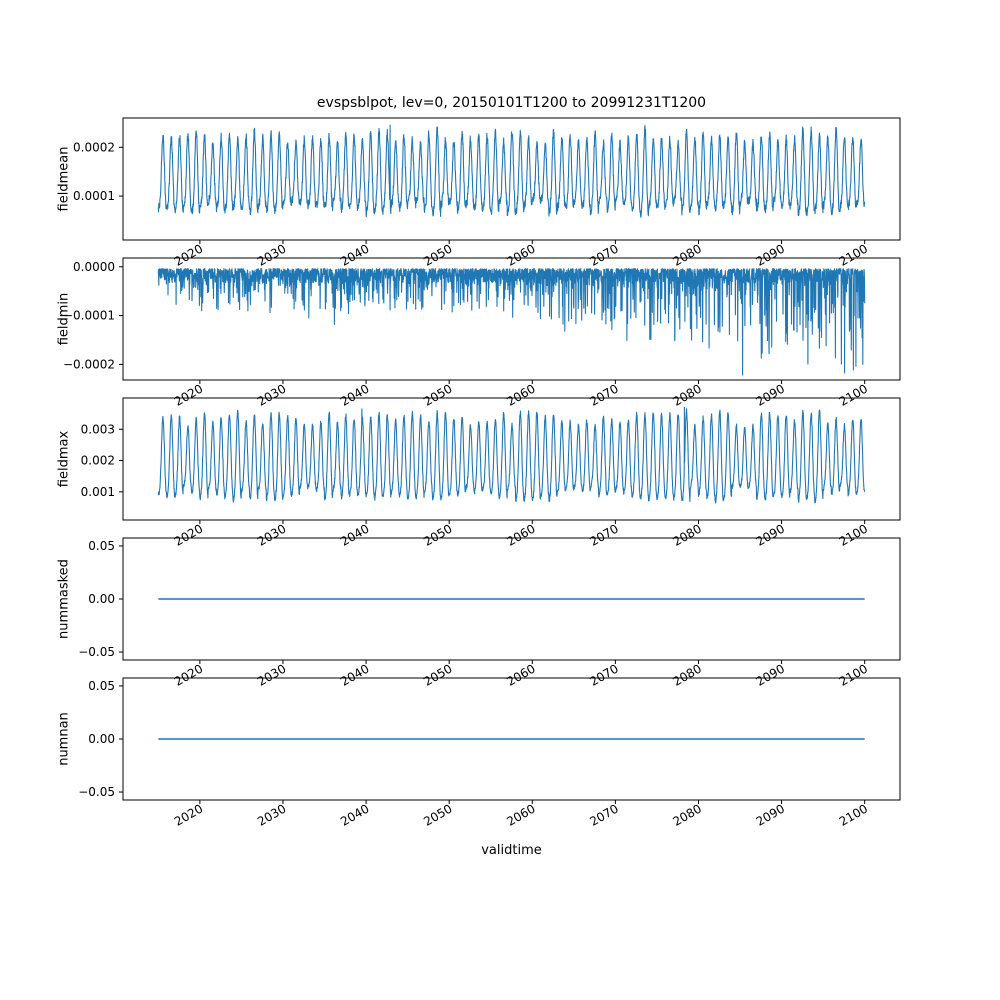 This screenshot has width=1000, height=1000. Describe the element at coordinates (511, 322) in the screenshot. I see `series-fieldmin` at that location.